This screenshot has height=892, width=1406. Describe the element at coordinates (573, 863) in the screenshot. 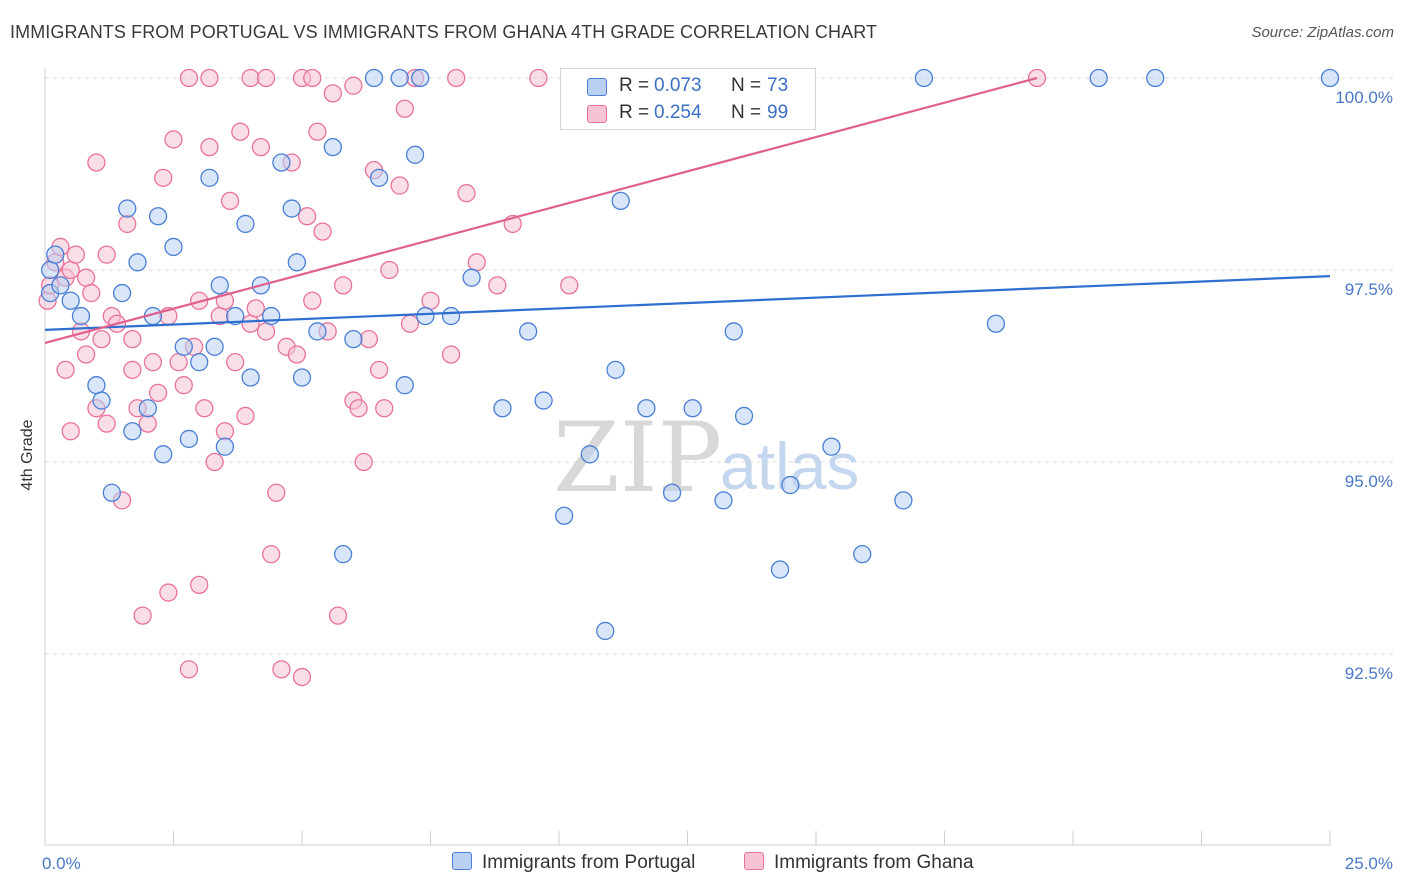

I see `legend-item-portugal: Immigrants from Portugal` at that location.